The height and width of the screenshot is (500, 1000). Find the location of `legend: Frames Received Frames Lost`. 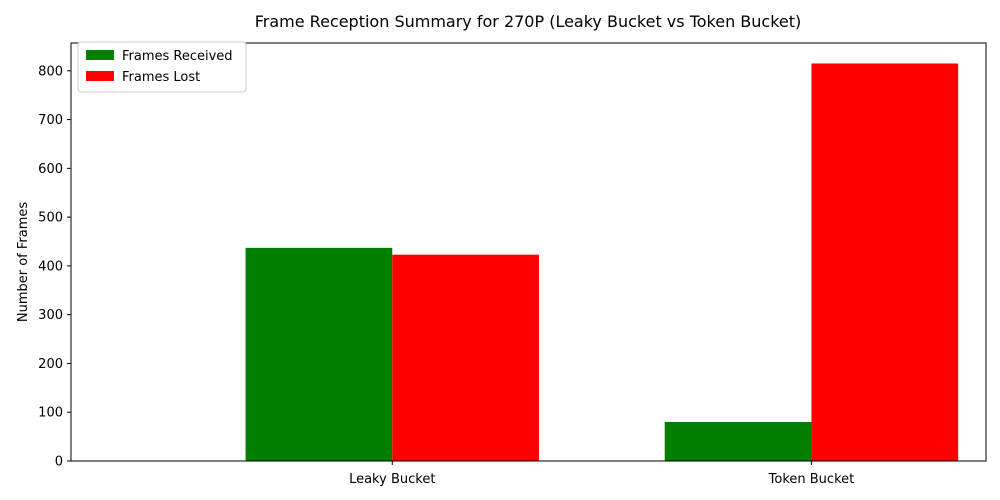

legend: Frames Received Frames Lost is located at coordinates (162, 67).